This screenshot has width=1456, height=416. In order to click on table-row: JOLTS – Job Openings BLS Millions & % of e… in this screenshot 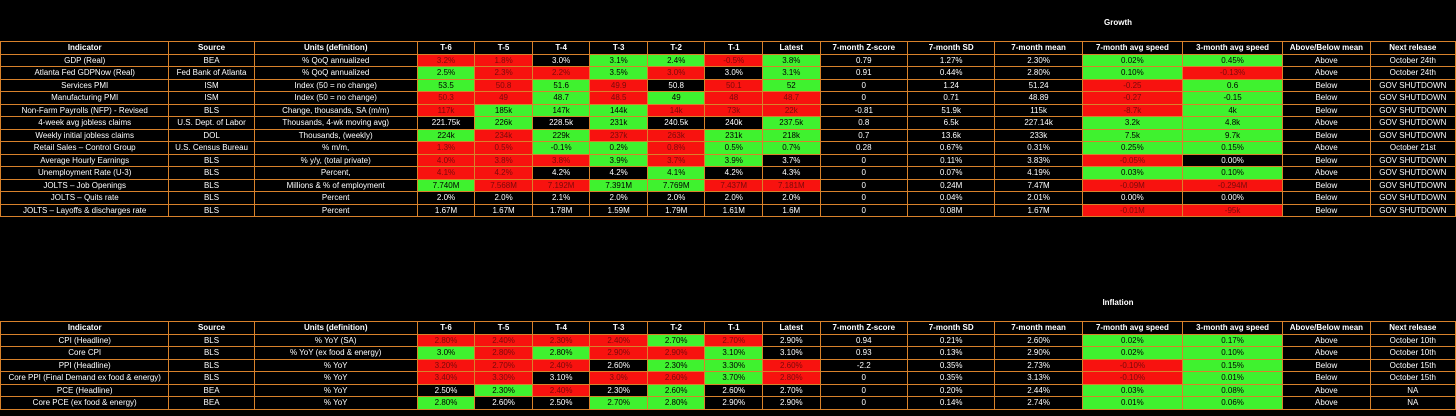, I will do `click(728, 185)`.